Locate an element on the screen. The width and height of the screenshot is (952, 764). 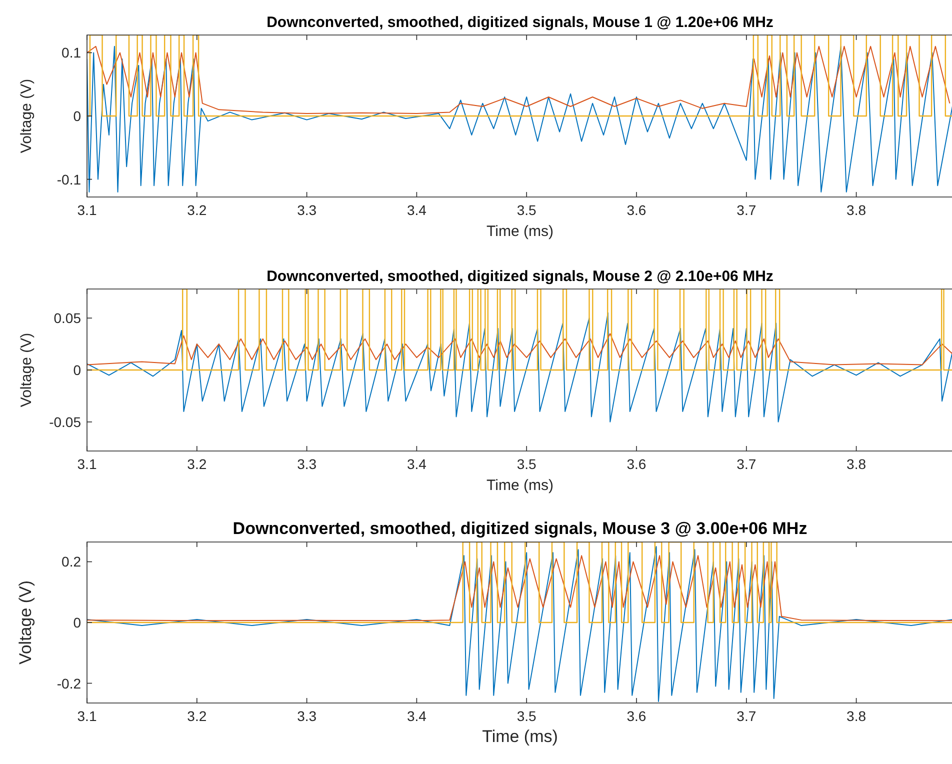
y-tick-label: -0.1 is located at coordinates (69, 179).